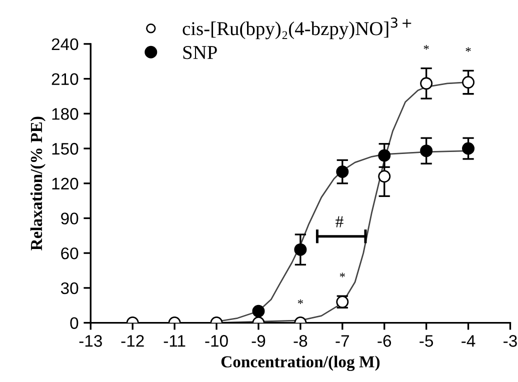 This screenshot has width=518, height=382. I want to click on x-tick-label: -10, so click(216, 341).